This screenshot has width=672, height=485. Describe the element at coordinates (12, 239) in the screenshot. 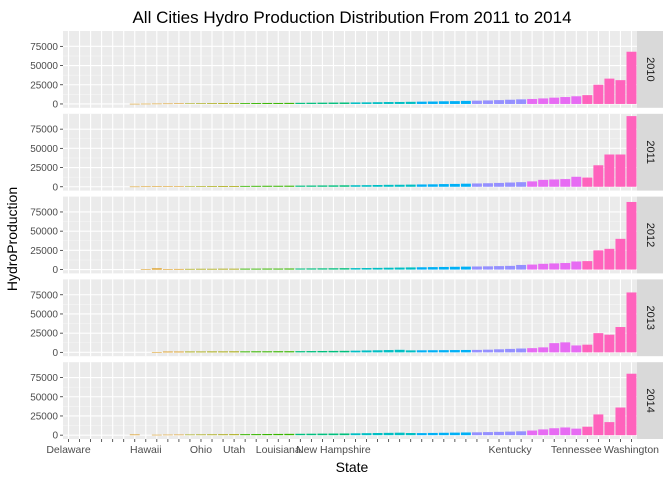

I see `y-axis-label: HydroProduction` at that location.